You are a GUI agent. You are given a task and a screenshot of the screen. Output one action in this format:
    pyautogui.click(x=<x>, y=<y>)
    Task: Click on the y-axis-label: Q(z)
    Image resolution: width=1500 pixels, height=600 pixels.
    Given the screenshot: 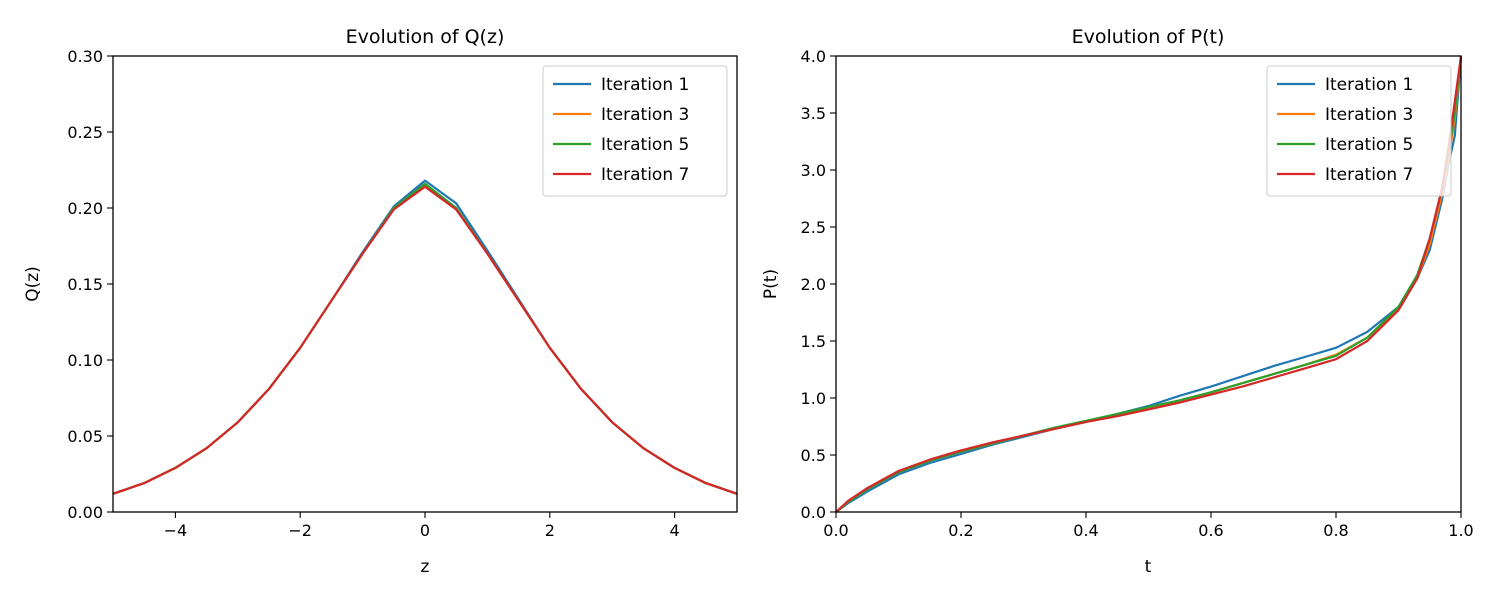 What is the action you would take?
    pyautogui.click(x=33, y=284)
    